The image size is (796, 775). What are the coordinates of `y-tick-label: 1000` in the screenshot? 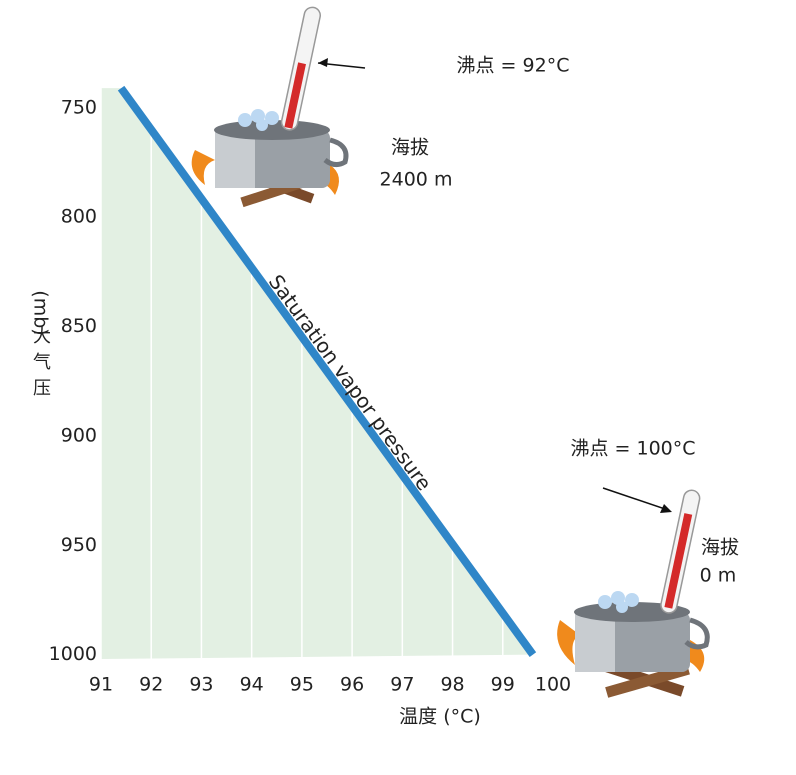 It's located at (73, 654).